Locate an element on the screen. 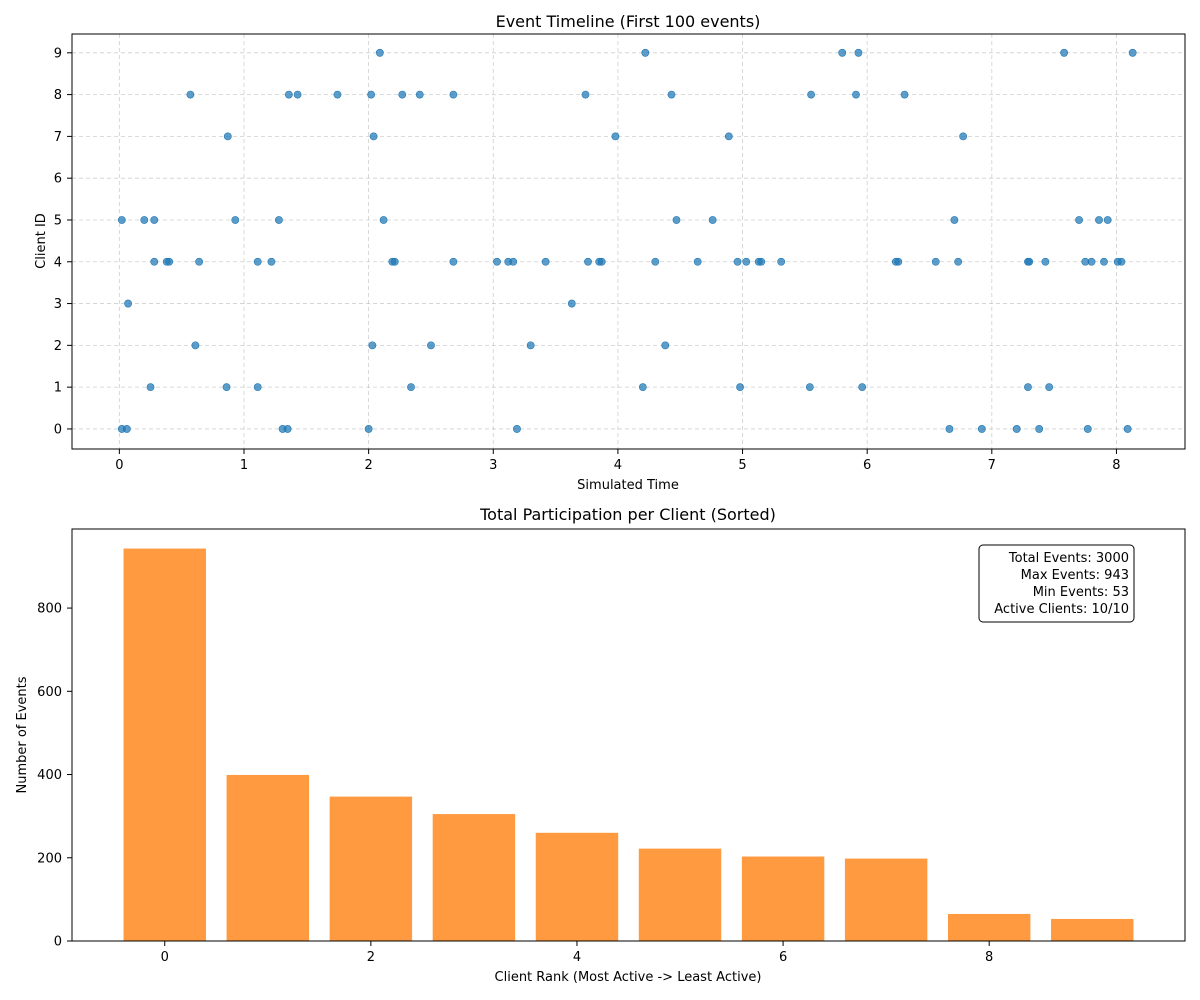  scatter-y-axis-label: Client ID is located at coordinates (41, 241).